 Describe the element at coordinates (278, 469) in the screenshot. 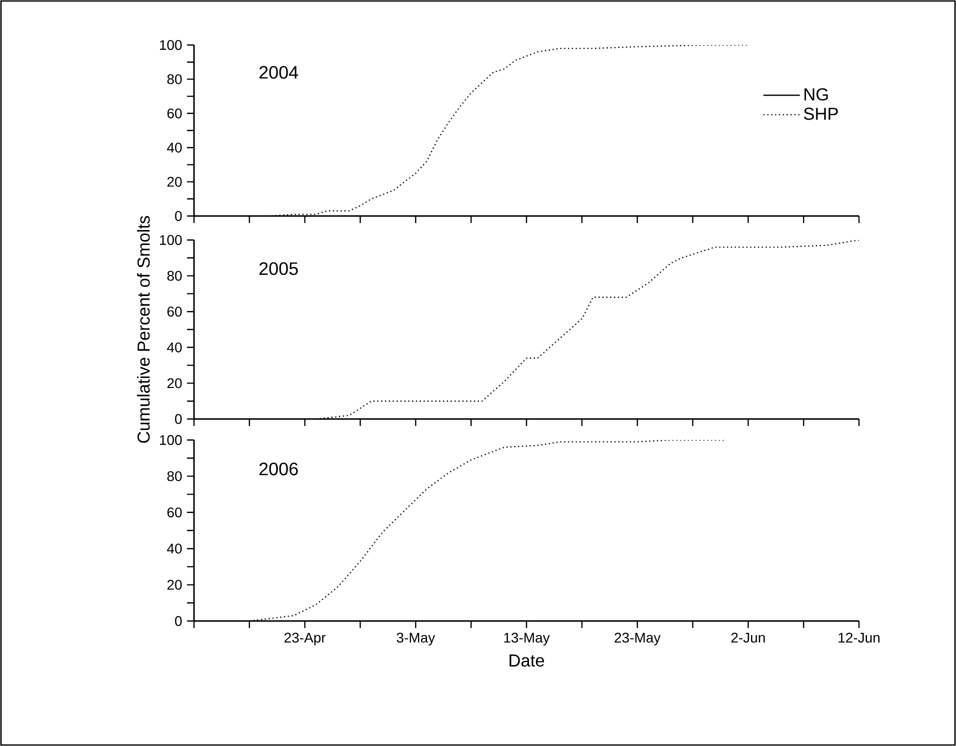

I see `annotation: 2006` at that location.